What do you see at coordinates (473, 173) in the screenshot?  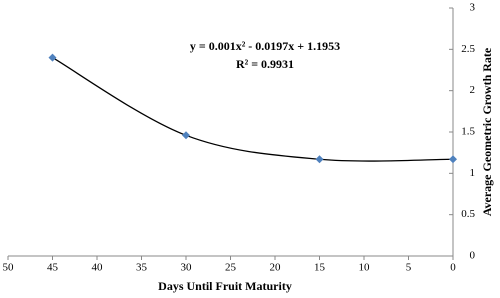 I see `y-tick-label: 1` at bounding box center [473, 173].